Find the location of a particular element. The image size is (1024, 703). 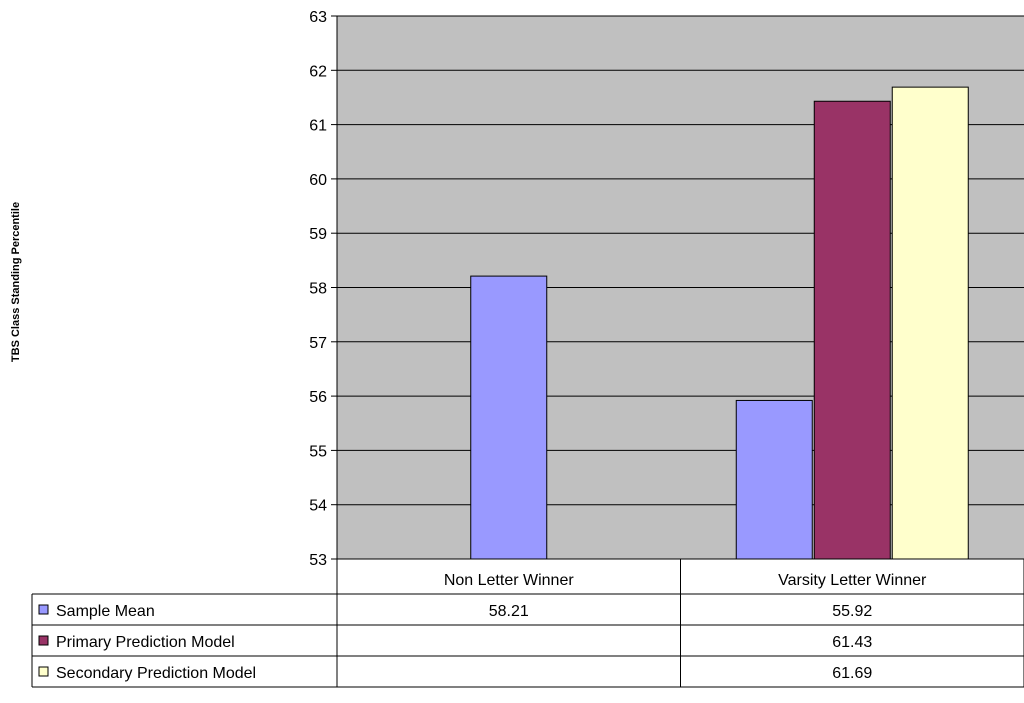

y-tick-label: 57 is located at coordinates (318, 343).